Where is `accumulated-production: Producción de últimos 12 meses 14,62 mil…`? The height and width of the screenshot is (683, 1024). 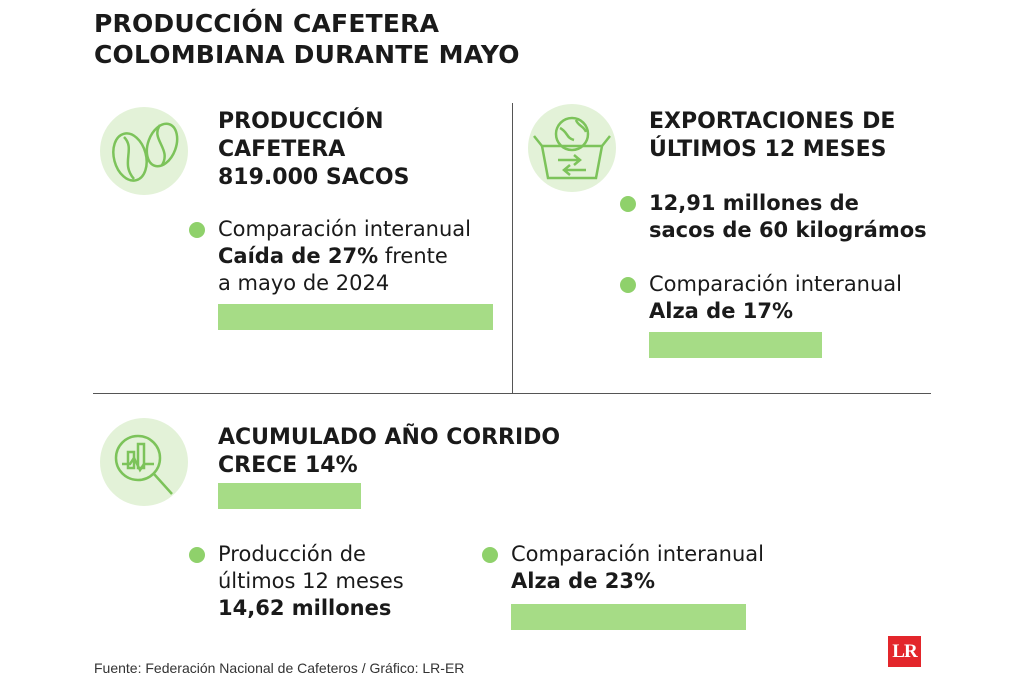
accumulated-production: Producción de últimos 12 meses 14,62 mil… is located at coordinates (311, 581).